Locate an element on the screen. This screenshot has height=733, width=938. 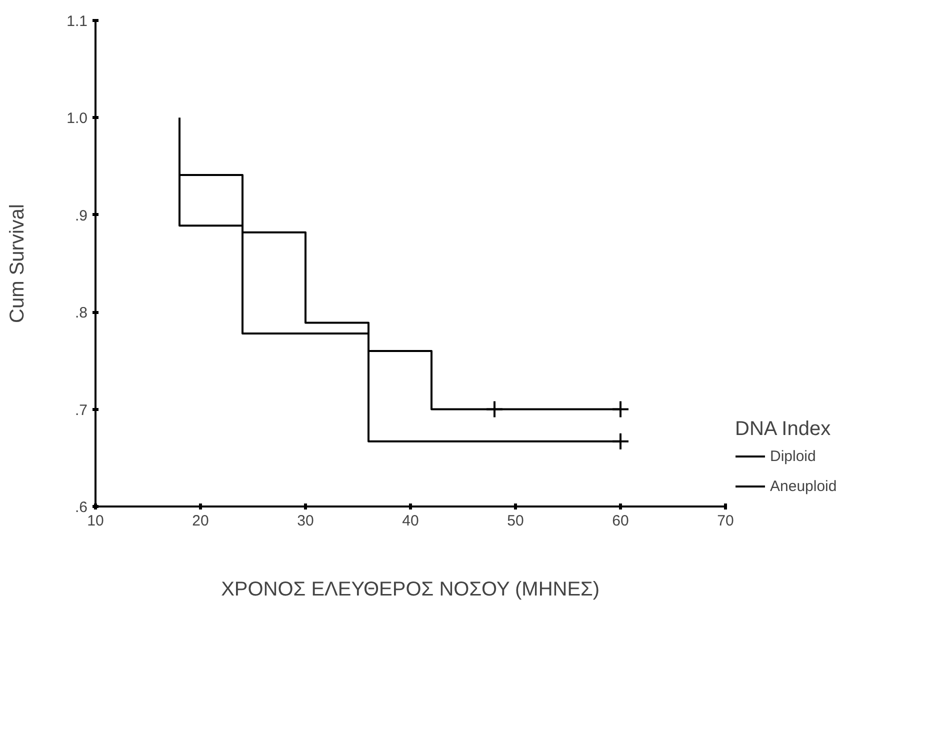
y-tick-label: 1.0 is located at coordinates (77, 119).